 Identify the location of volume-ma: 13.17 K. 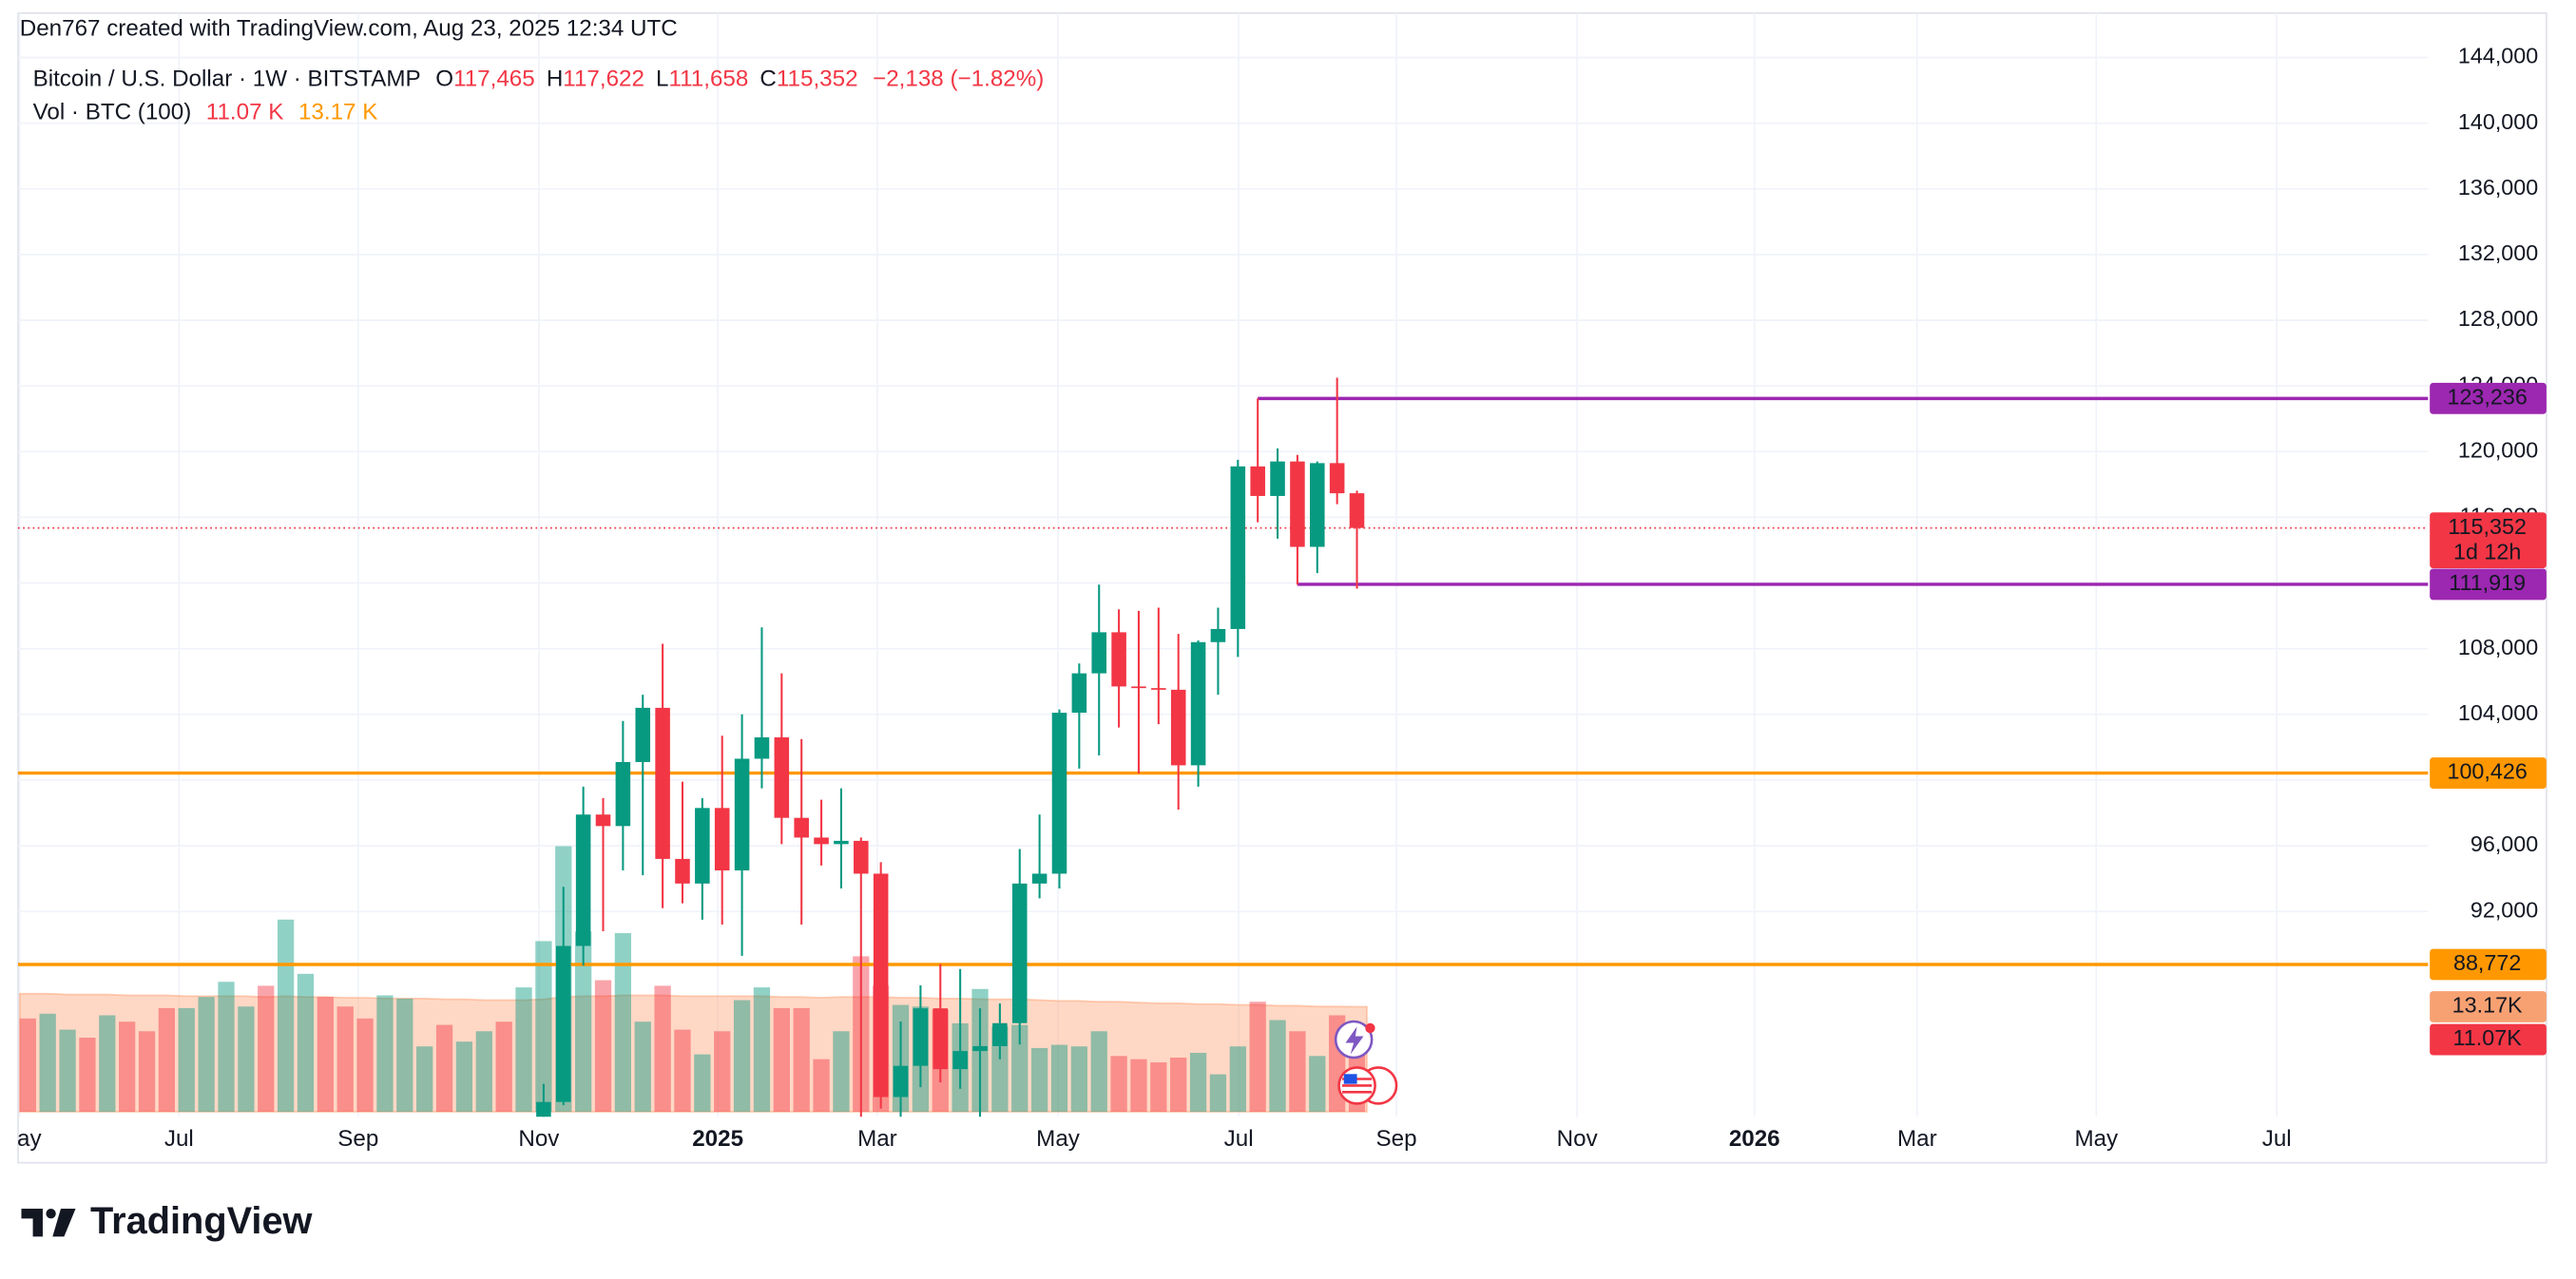
(338, 113).